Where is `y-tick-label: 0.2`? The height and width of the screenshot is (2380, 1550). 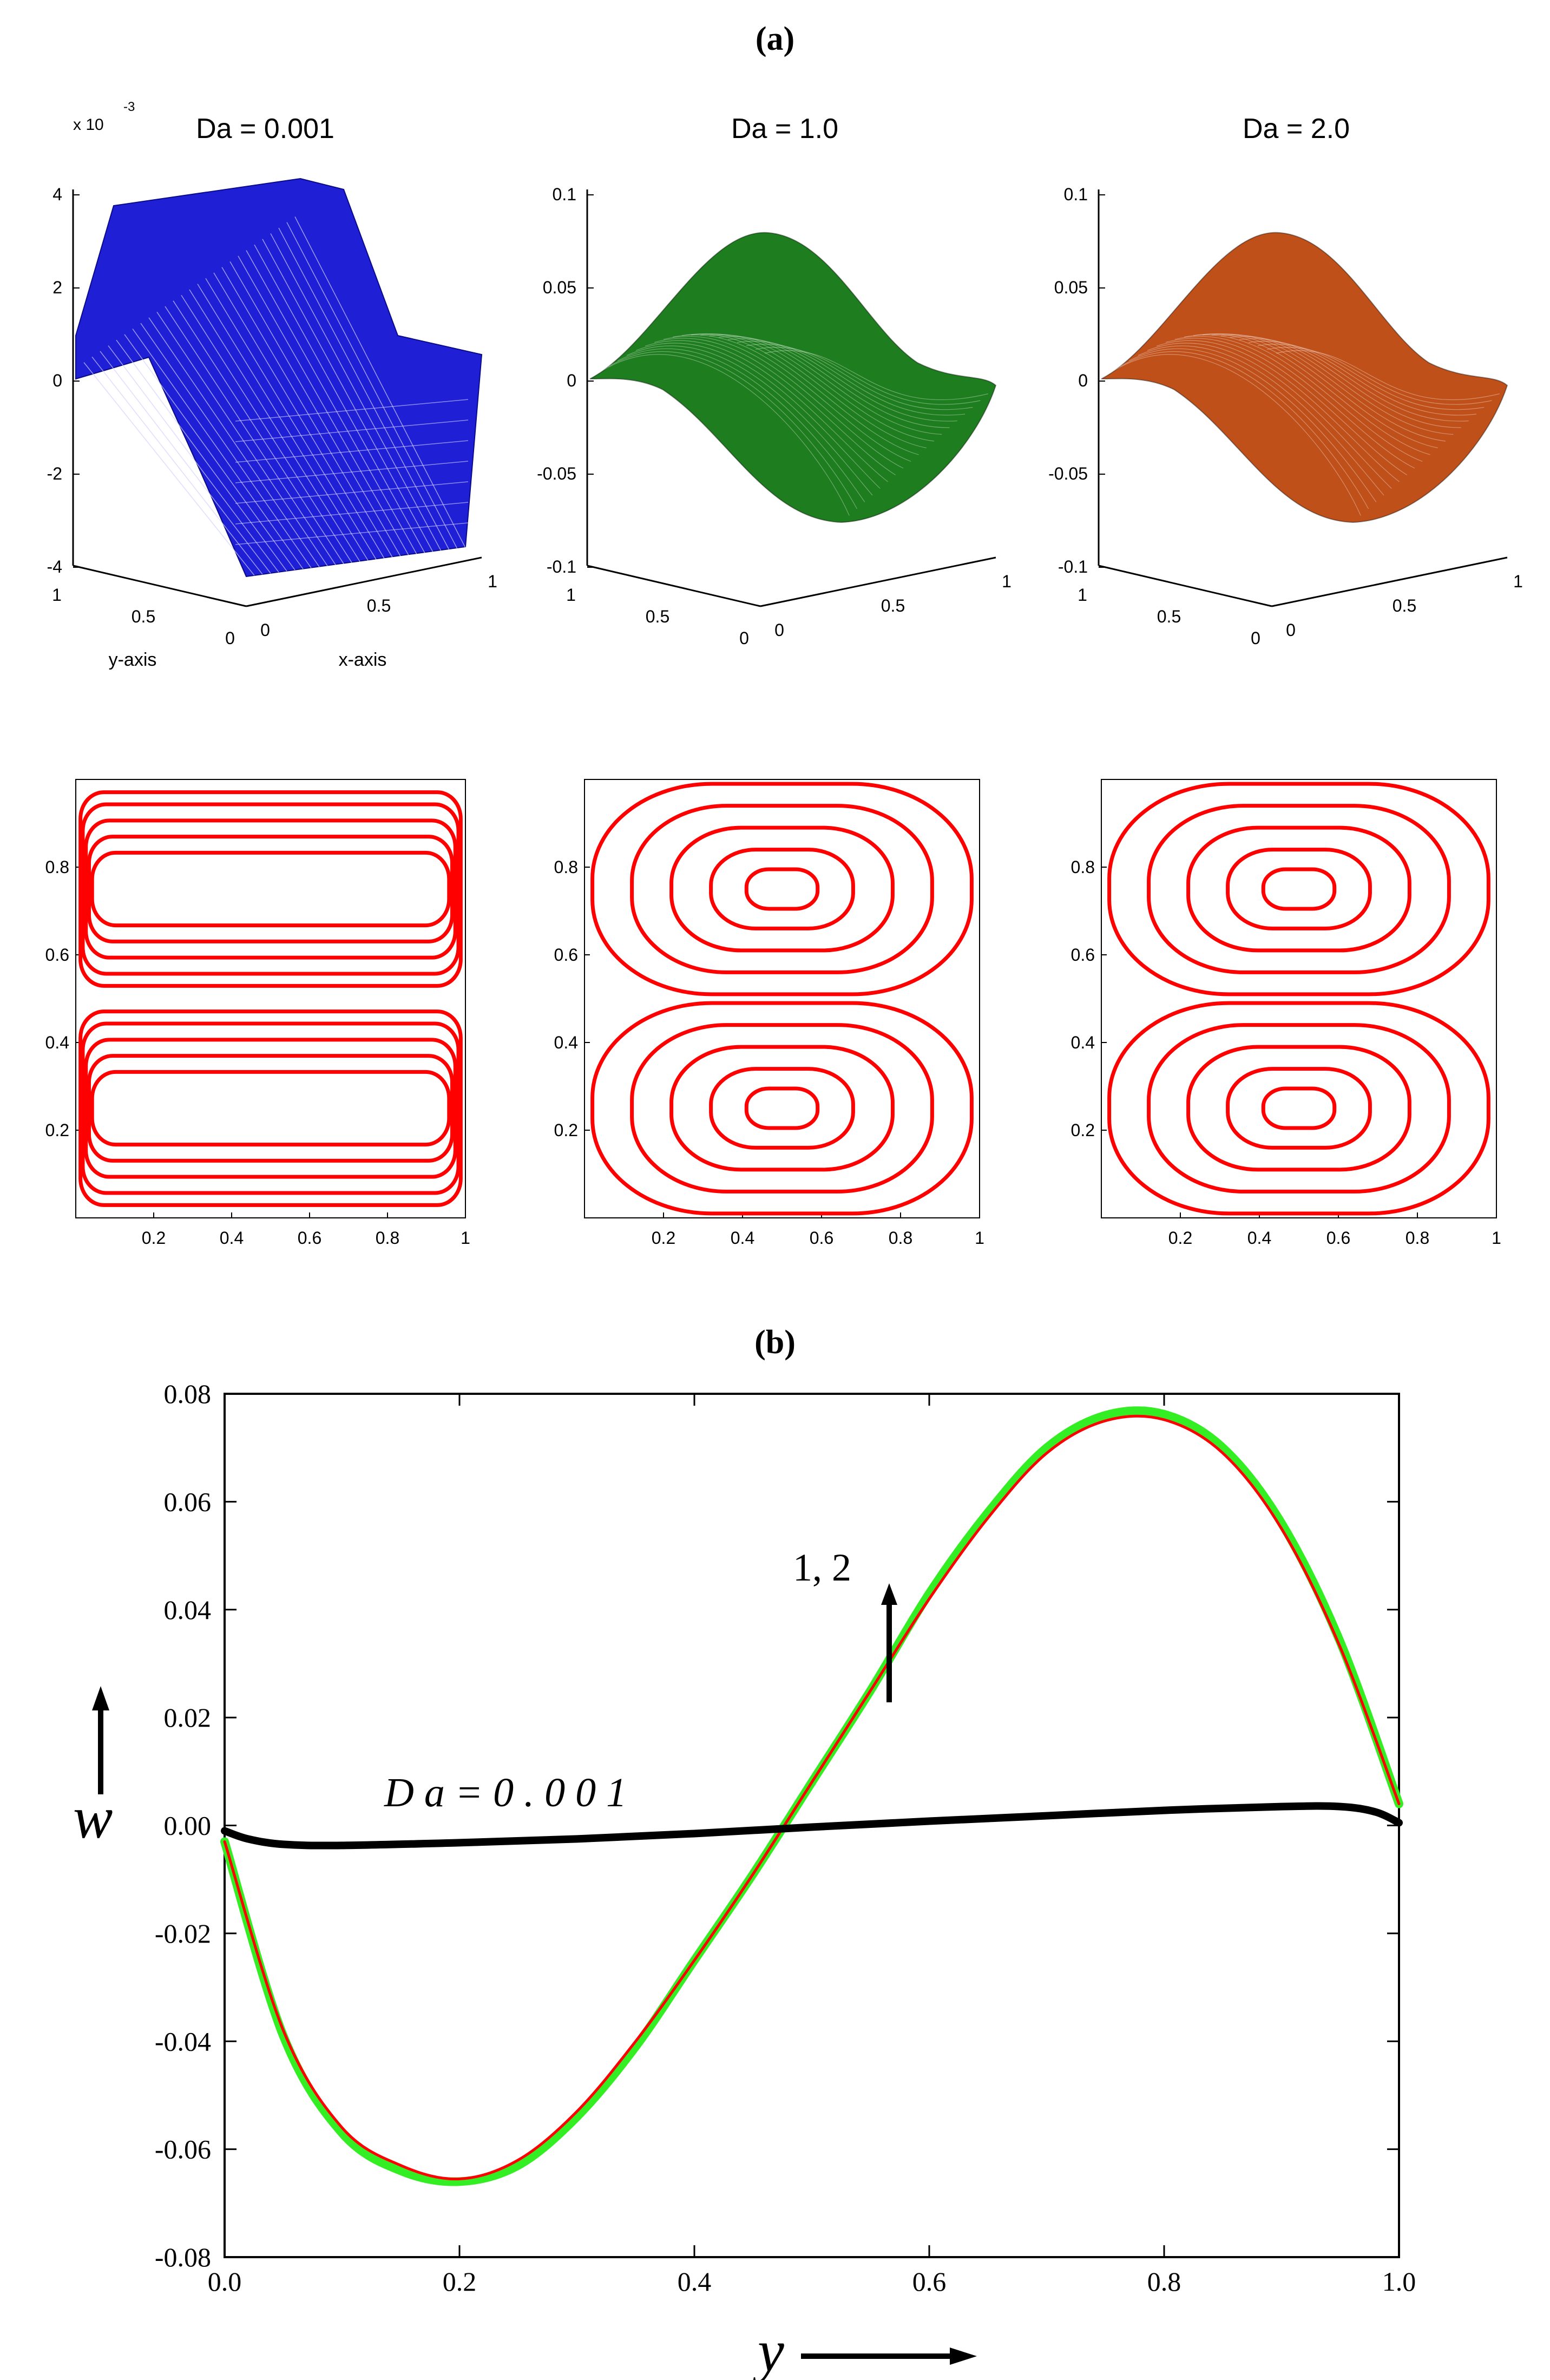 y-tick-label: 0.2 is located at coordinates (57, 1130).